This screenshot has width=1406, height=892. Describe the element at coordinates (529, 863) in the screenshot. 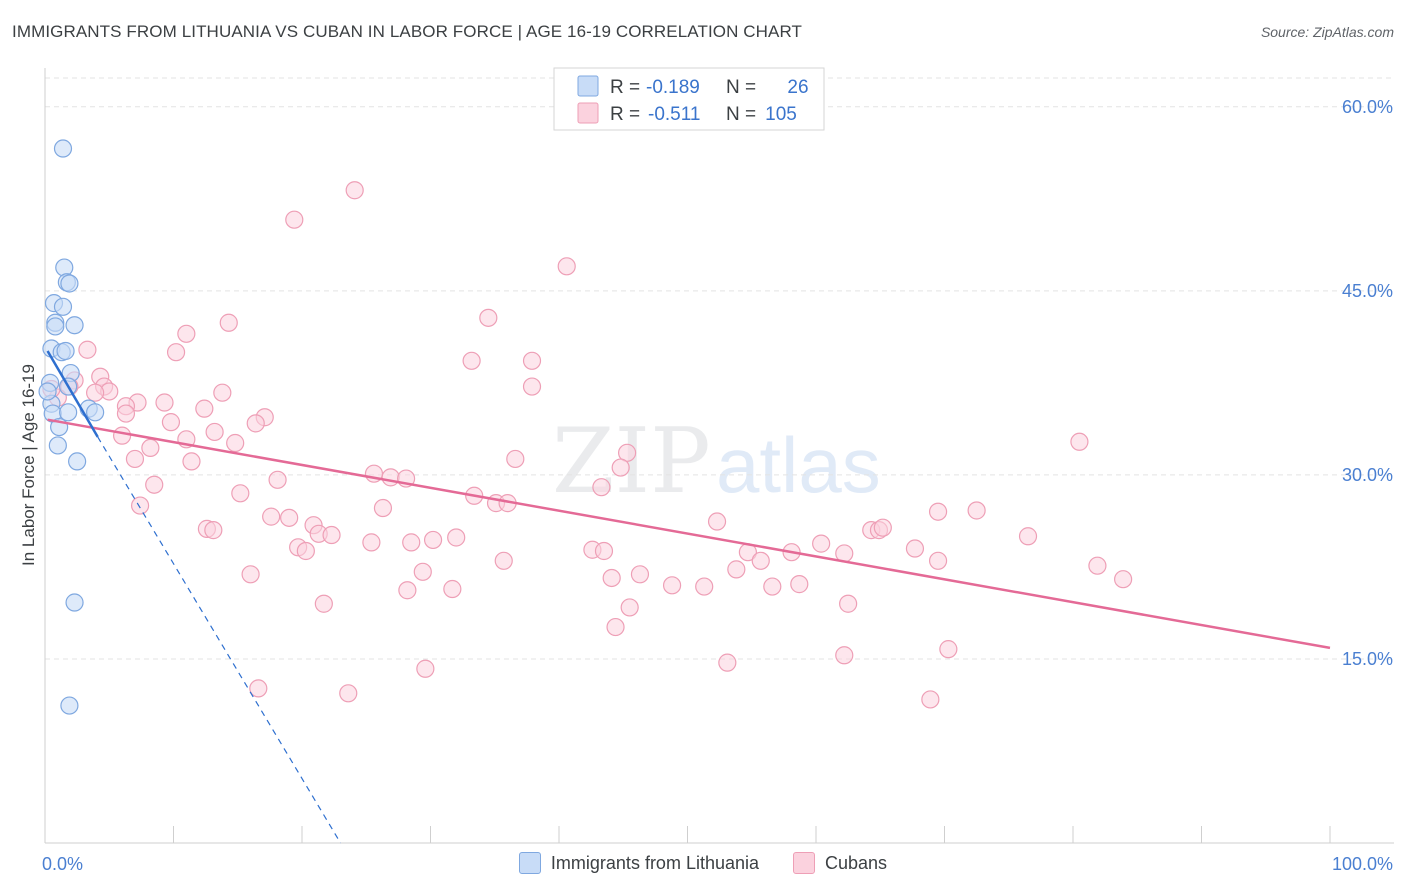

I see `legend-swatch-lithuania` at that location.